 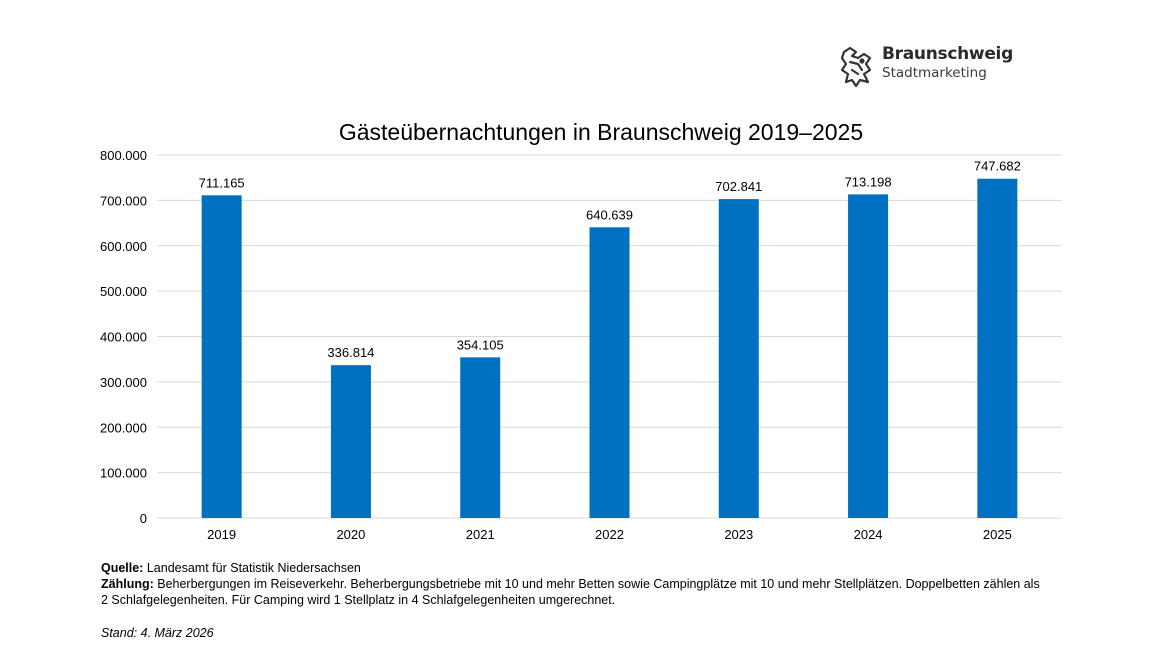 I want to click on source-label: Quelle:, so click(x=122, y=568).